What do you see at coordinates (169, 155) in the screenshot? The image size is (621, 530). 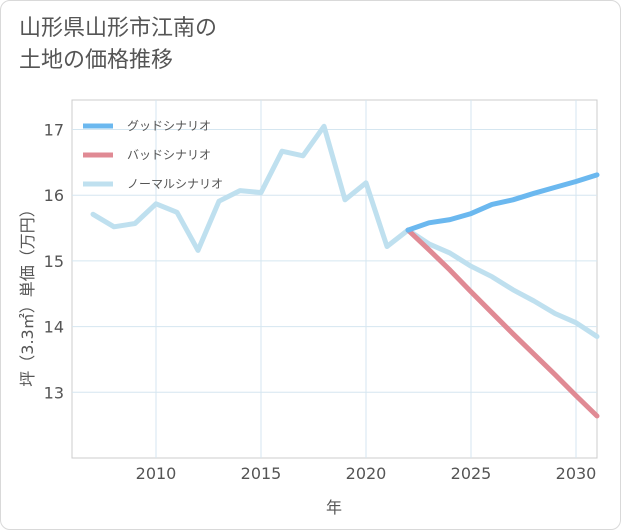 I see `legend-label: バッドシナリオ` at bounding box center [169, 155].